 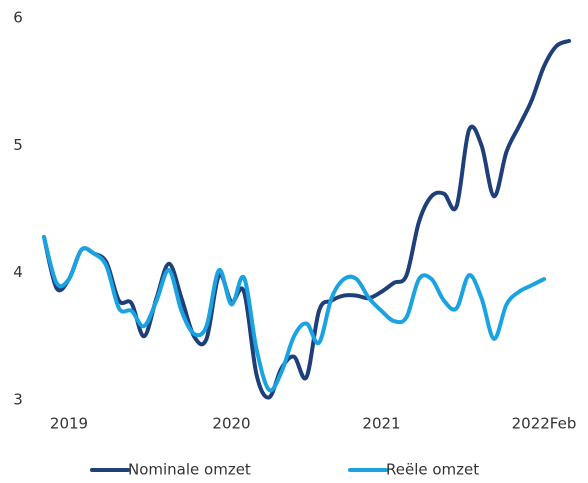 I want to click on x-tick-label: 2022Feb, so click(x=544, y=424).